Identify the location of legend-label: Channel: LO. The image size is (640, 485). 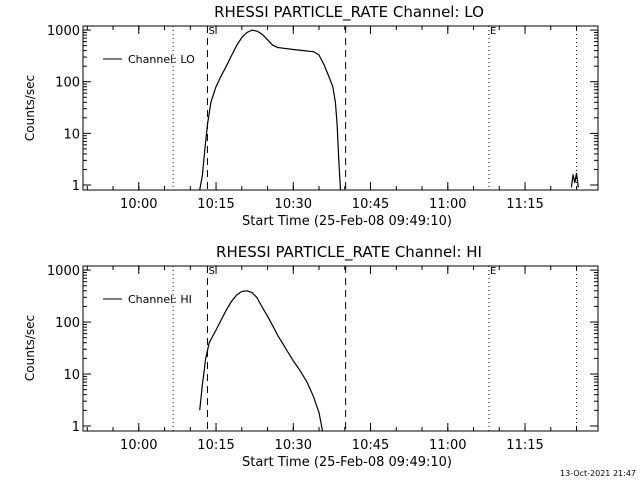
(161, 59).